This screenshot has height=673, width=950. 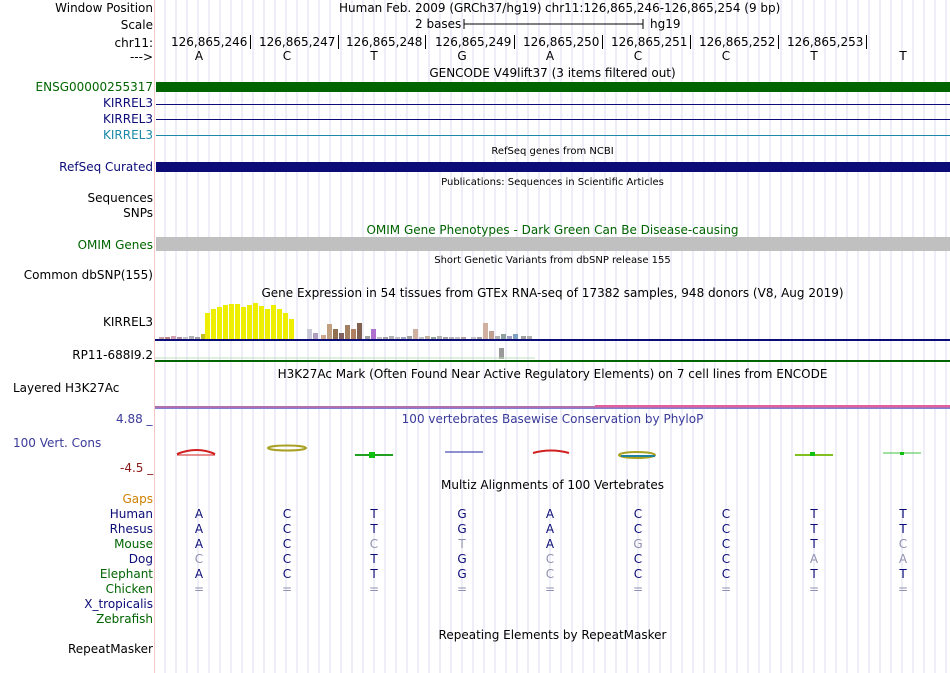 What do you see at coordinates (94, 87) in the screenshot?
I see `gencode-gene-label: ENSG00000255317` at bounding box center [94, 87].